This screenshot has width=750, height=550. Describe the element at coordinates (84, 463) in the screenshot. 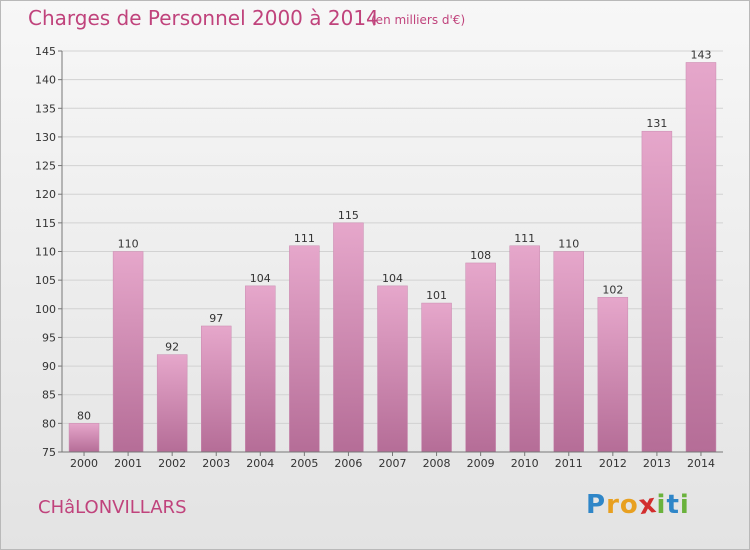

I see `x-tick-label: 2000` at that location.